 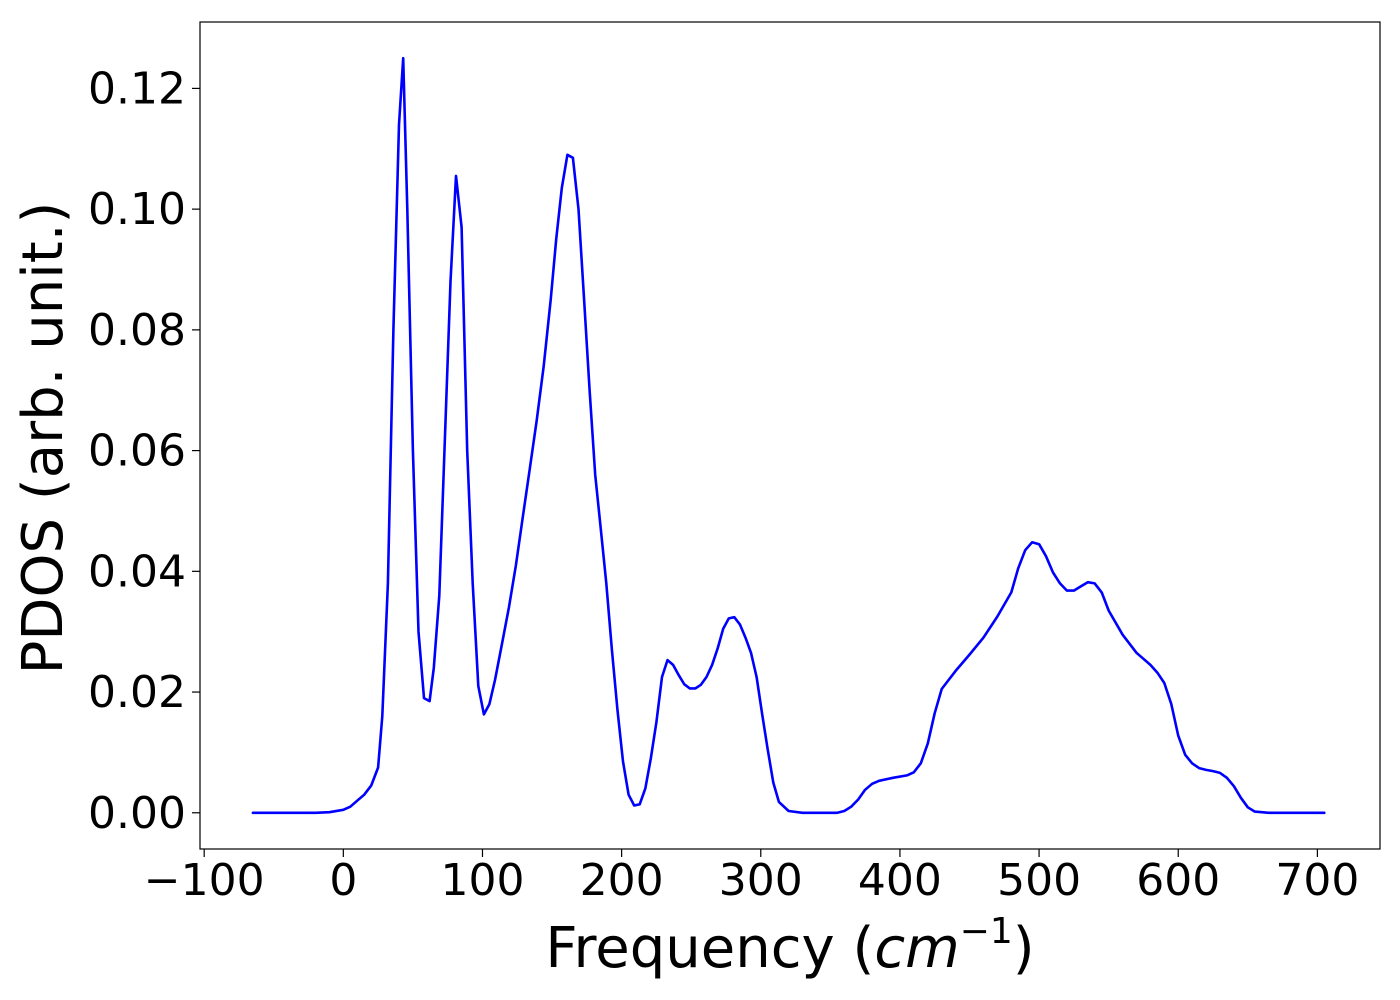 I want to click on y-axis-title: PDOS (arb. unit.), so click(x=43, y=438).